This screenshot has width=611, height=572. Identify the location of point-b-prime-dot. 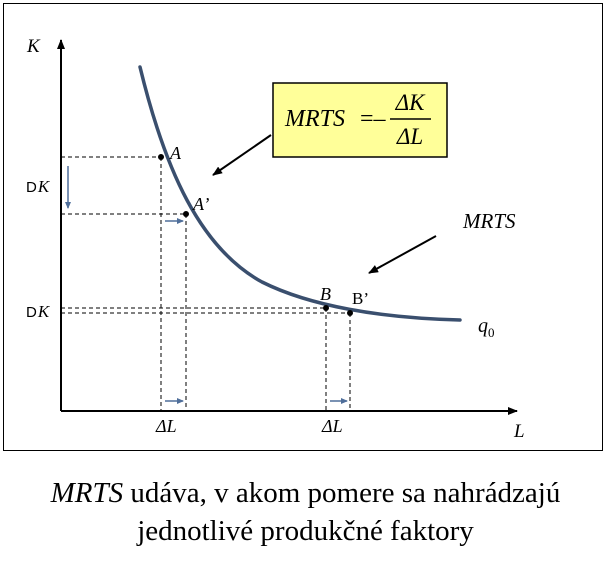
(350, 313).